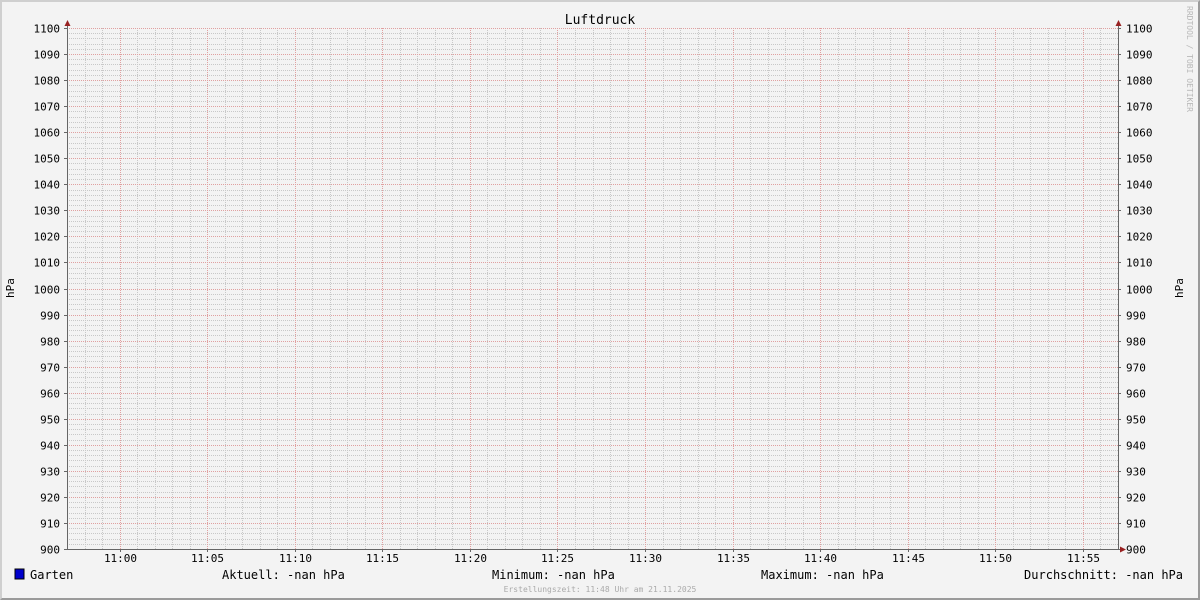  What do you see at coordinates (47, 29) in the screenshot?
I see `y-tick-label-left: 1100` at bounding box center [47, 29].